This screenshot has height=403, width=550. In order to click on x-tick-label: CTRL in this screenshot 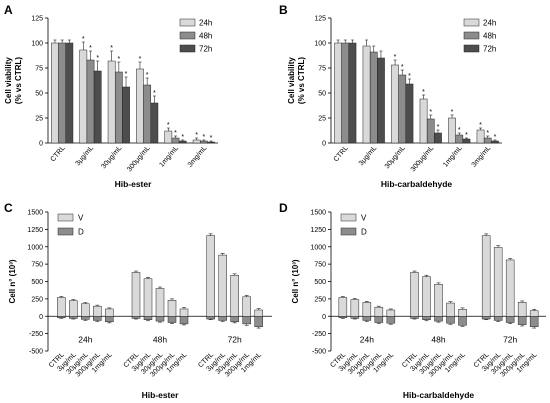, I will do `click(341, 154)`.